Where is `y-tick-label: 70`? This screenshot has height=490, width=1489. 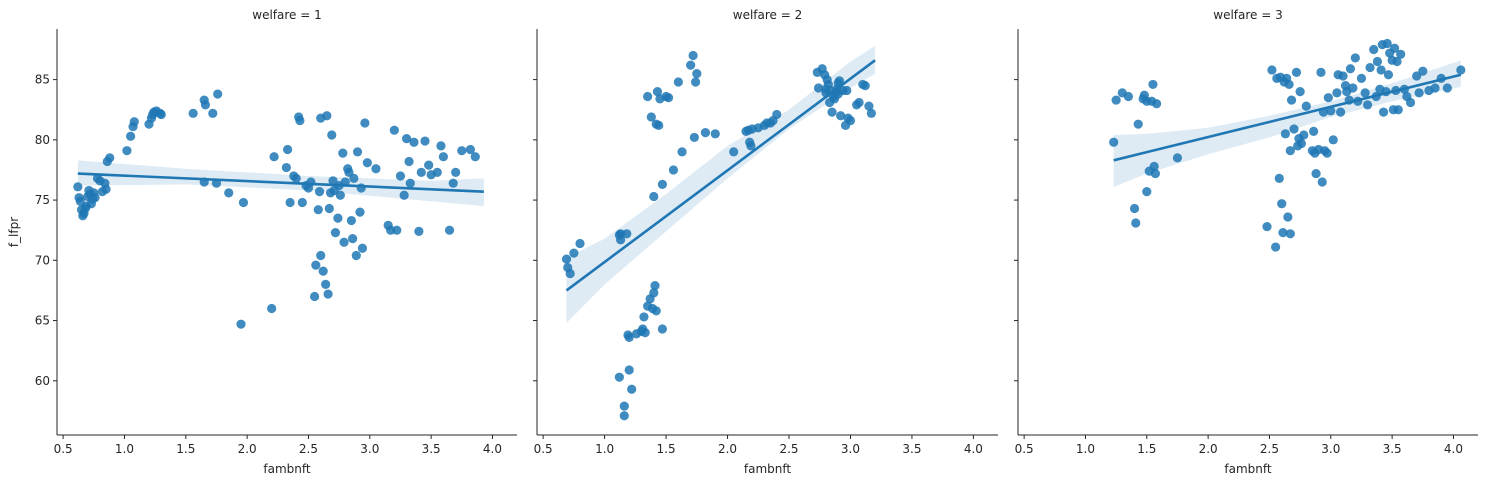
y-tick-label: 70 is located at coordinates (42, 260).